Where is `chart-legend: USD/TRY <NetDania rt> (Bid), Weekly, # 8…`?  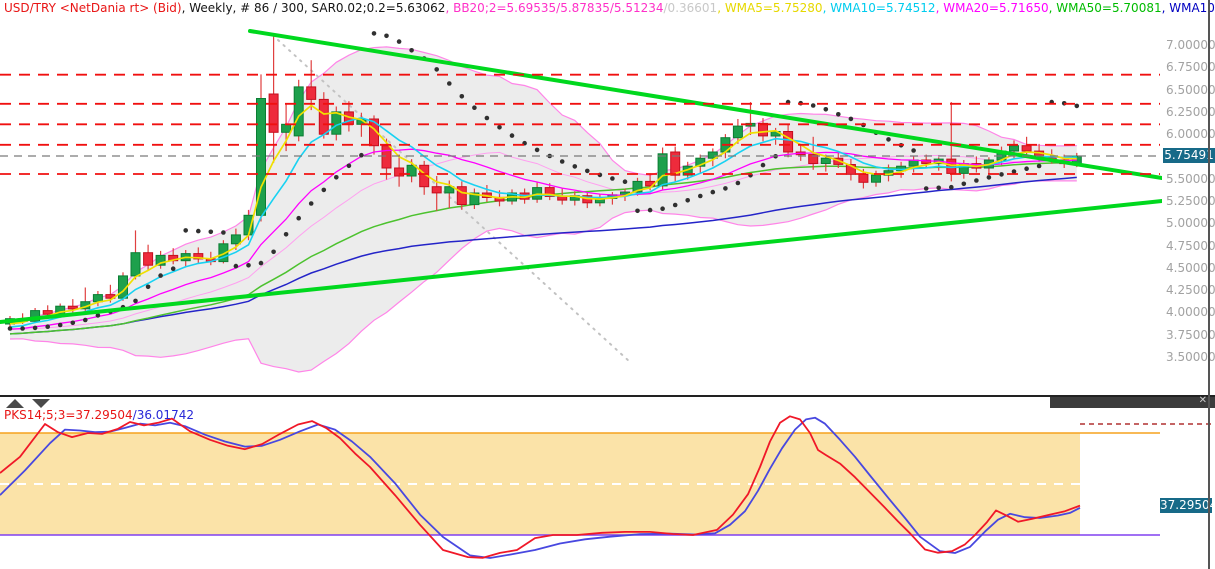 chart-legend: USD/TRY <NetDania rt> (Bid), Weekly, # 8… is located at coordinates (609, 8).